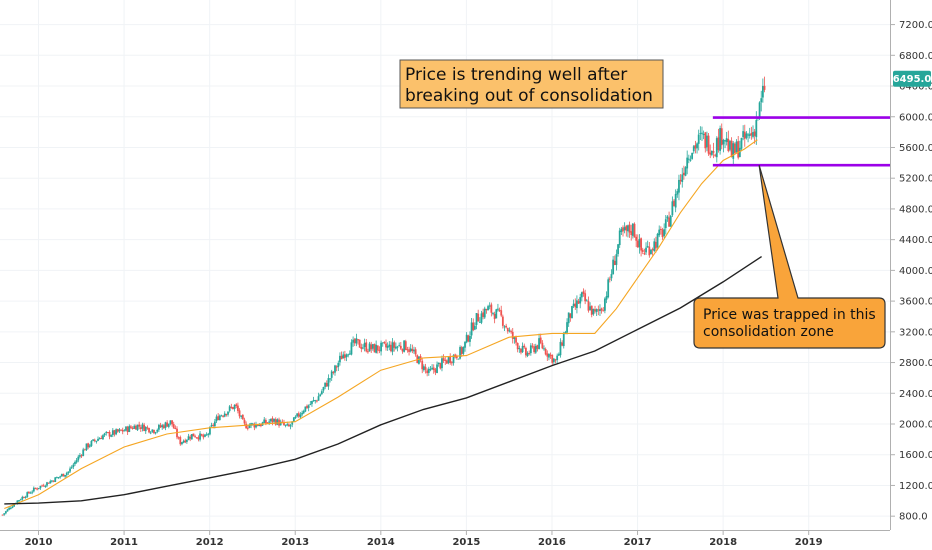  Describe the element at coordinates (915, 394) in the screenshot. I see `y-tick-label: 2400.0` at that location.